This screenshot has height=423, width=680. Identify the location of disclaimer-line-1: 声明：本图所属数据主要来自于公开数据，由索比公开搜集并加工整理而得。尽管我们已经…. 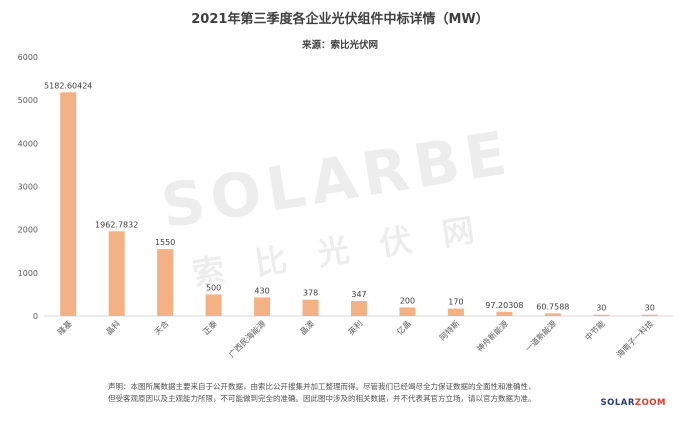
(322, 386).